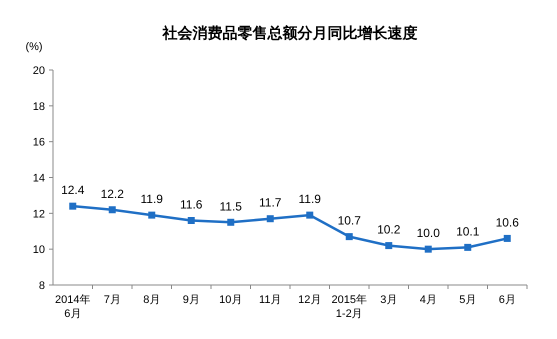 The image size is (557, 339). I want to click on x-tick-label: 9月, so click(191, 300).